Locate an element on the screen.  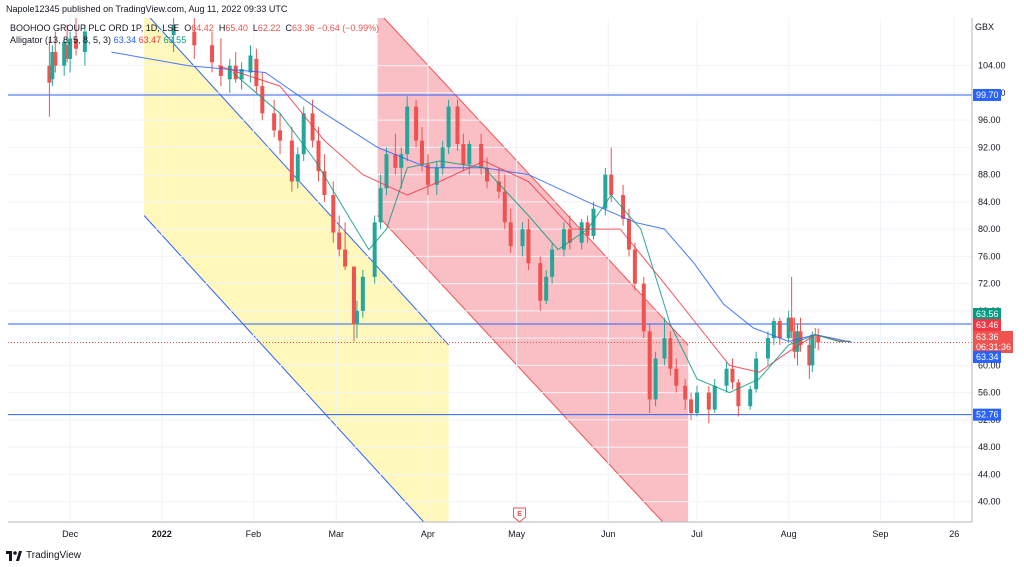
hline-price-label: 99.70 is located at coordinates (987, 94).